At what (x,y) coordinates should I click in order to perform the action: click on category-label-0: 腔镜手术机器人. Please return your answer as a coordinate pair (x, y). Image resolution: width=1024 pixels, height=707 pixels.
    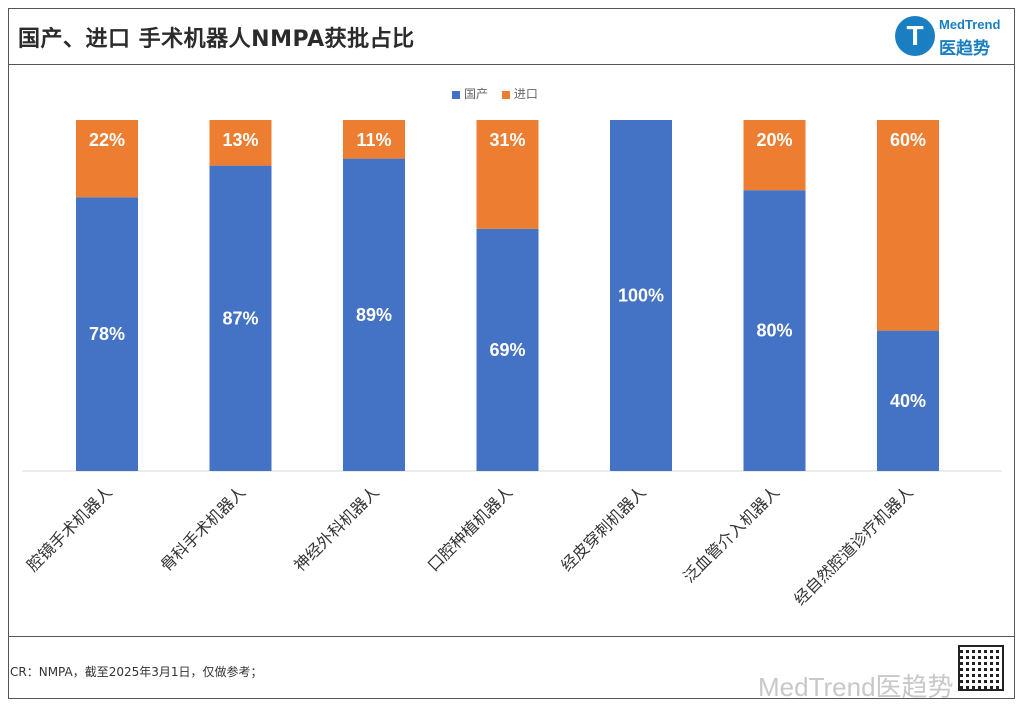
    Looking at the image, I should click on (69, 528).